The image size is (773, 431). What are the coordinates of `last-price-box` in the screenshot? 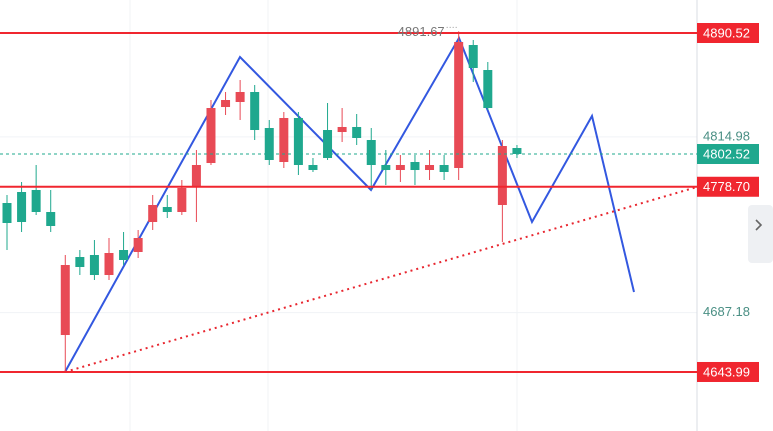 It's located at (728, 154).